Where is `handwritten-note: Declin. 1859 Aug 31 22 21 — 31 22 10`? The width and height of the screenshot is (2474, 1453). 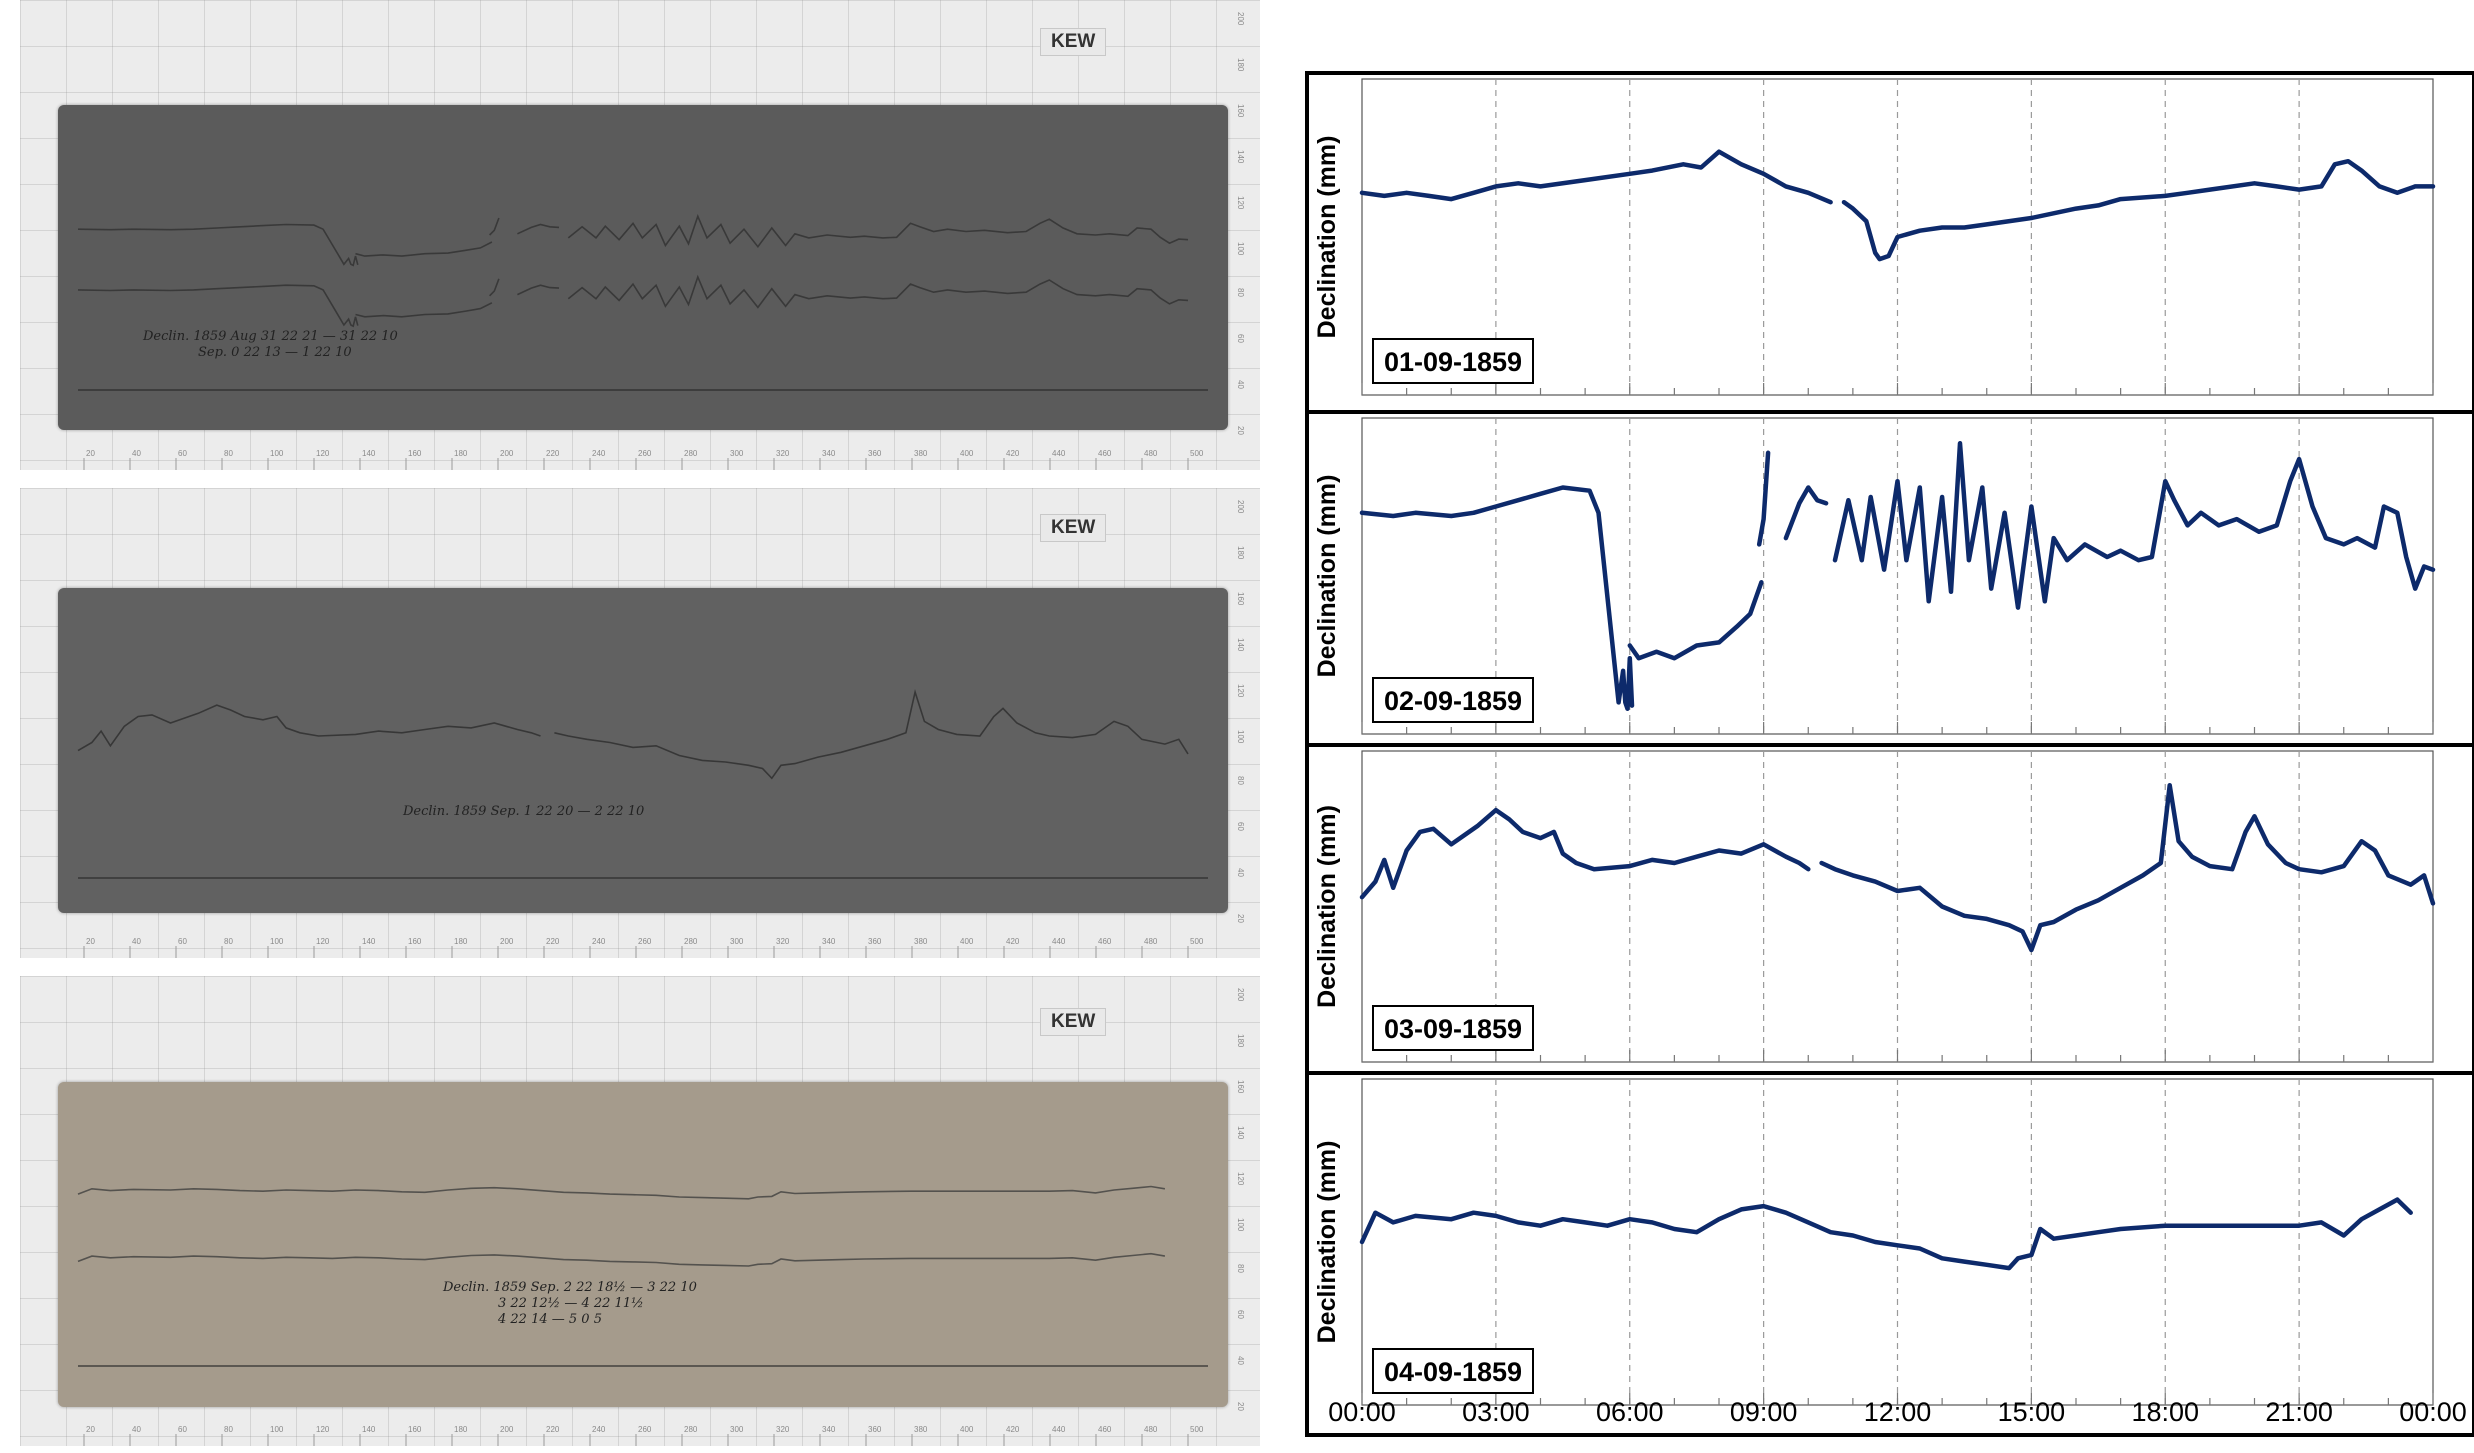
handwritten-note: Declin. 1859 Aug 31 22 21 — 31 22 10 is located at coordinates (270, 336).